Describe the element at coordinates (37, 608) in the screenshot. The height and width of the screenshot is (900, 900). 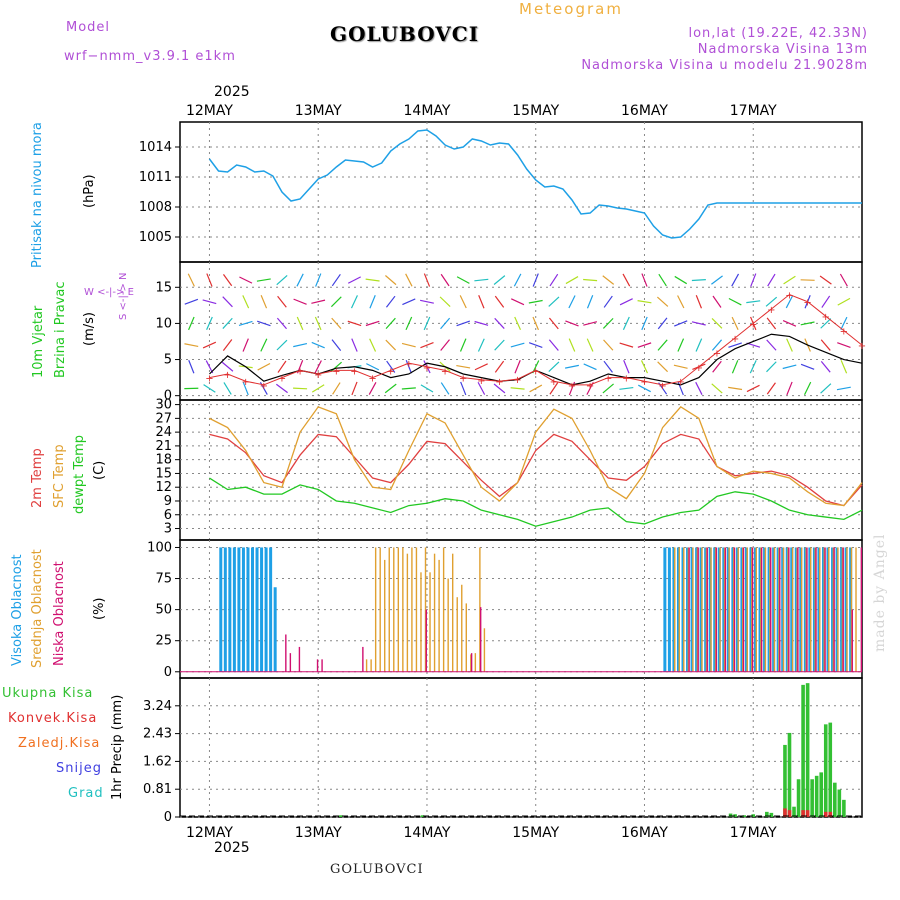
I see `cloud-ylabel-mid: Srednja Oblacnost` at that location.